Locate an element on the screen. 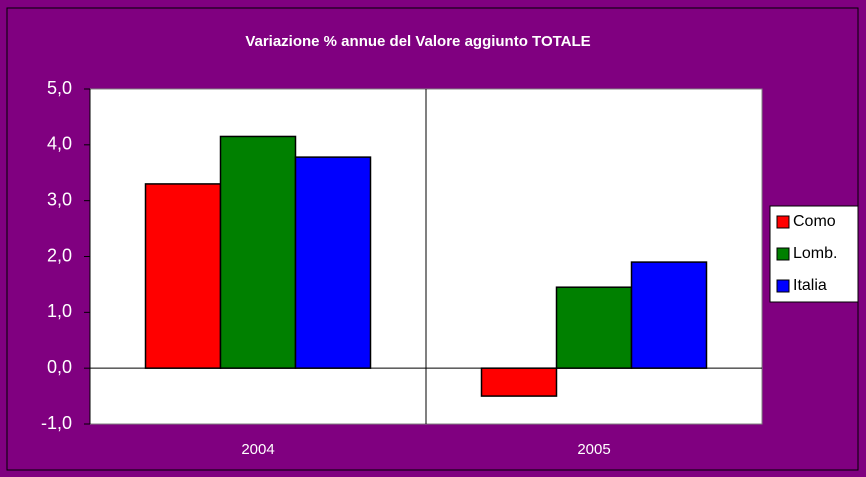  legend-label: Italia is located at coordinates (810, 285).